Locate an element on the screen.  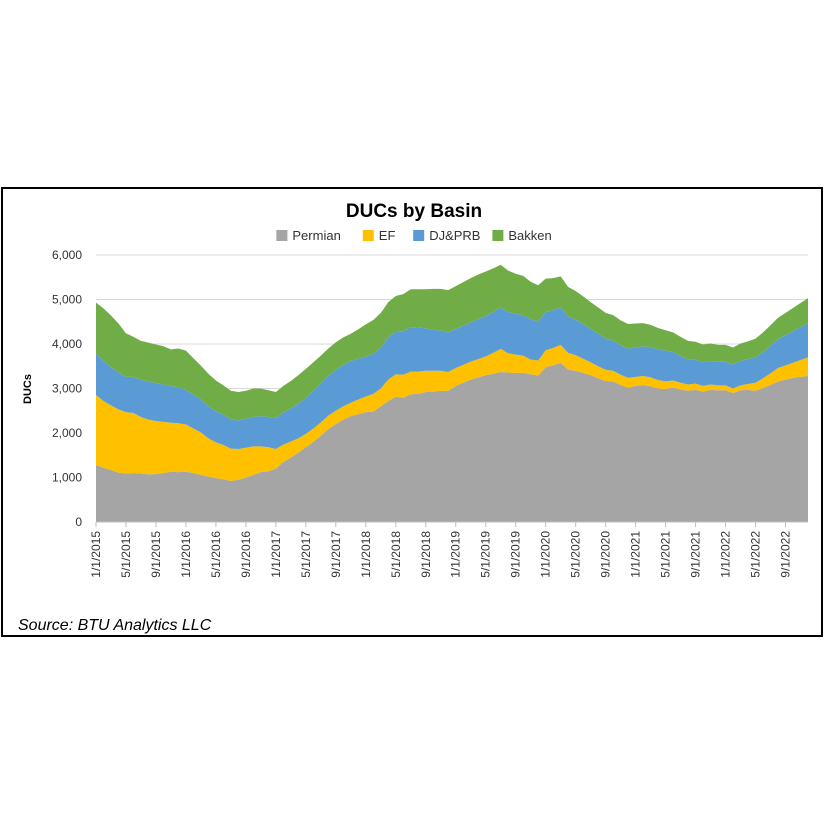
x-tick-label: 5/1/2022 is located at coordinates (756, 554).